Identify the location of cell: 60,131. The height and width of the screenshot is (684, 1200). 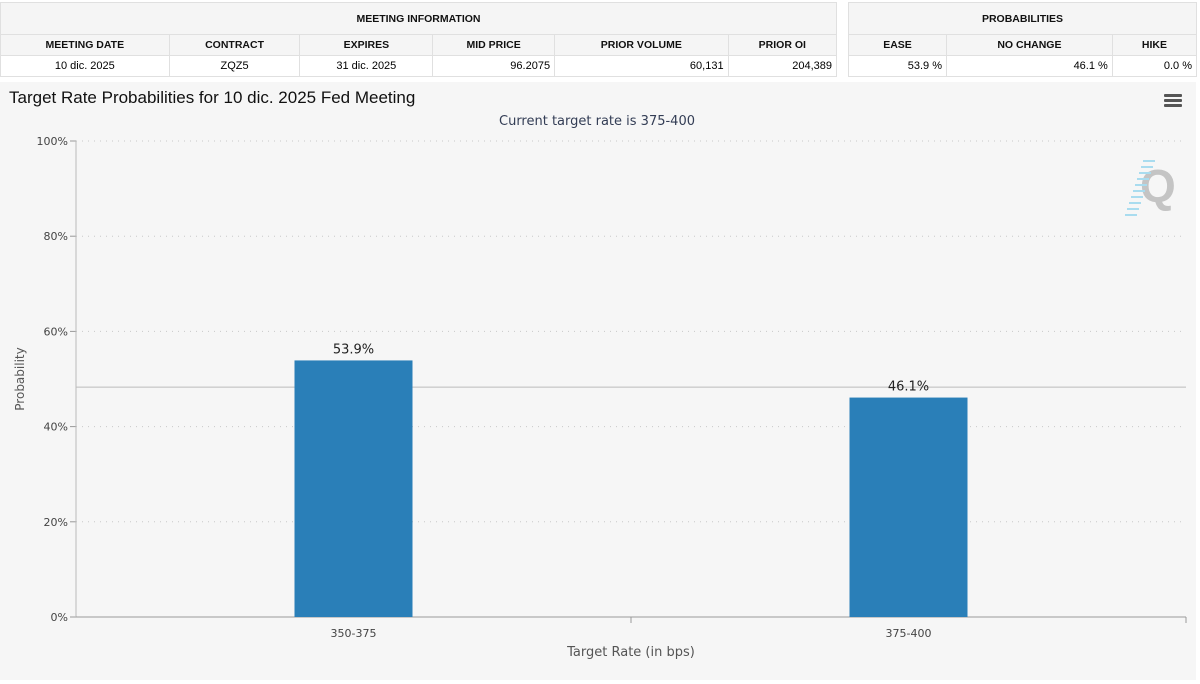
(641, 66).